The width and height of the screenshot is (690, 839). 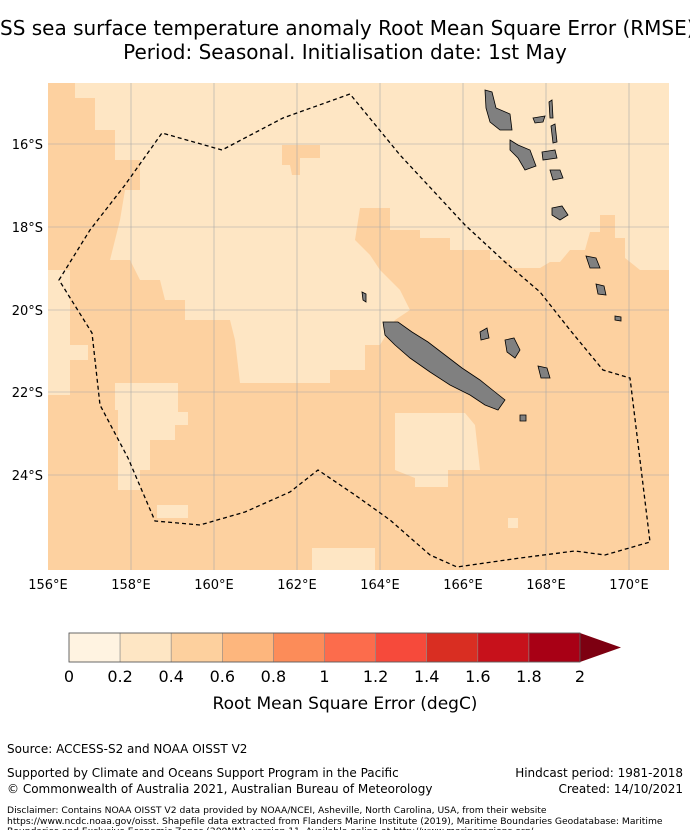 What do you see at coordinates (528, 676) in the screenshot?
I see `colorbar-tick-label: 1.8` at bounding box center [528, 676].